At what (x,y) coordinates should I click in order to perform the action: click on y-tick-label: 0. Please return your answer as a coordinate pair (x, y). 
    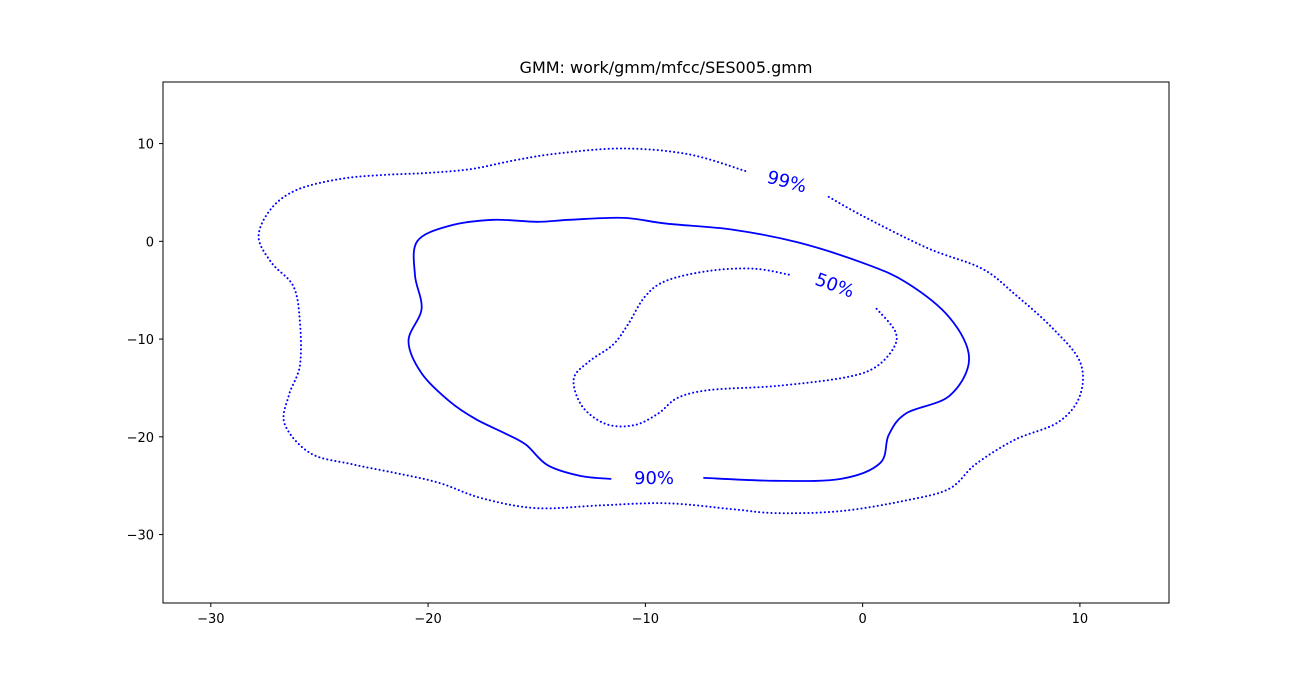
    Looking at the image, I should click on (150, 242).